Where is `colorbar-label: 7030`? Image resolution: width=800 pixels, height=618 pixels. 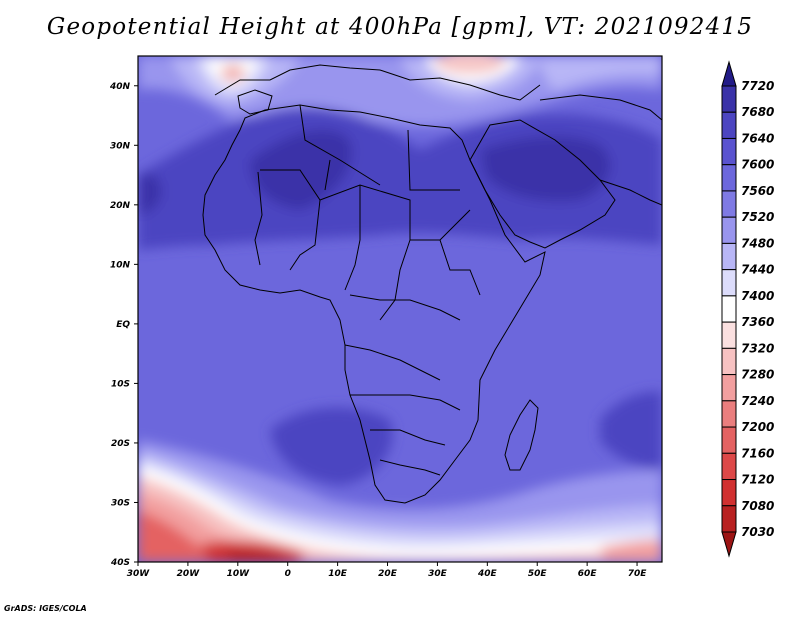
colorbar-label: 7030 is located at coordinates (757, 532).